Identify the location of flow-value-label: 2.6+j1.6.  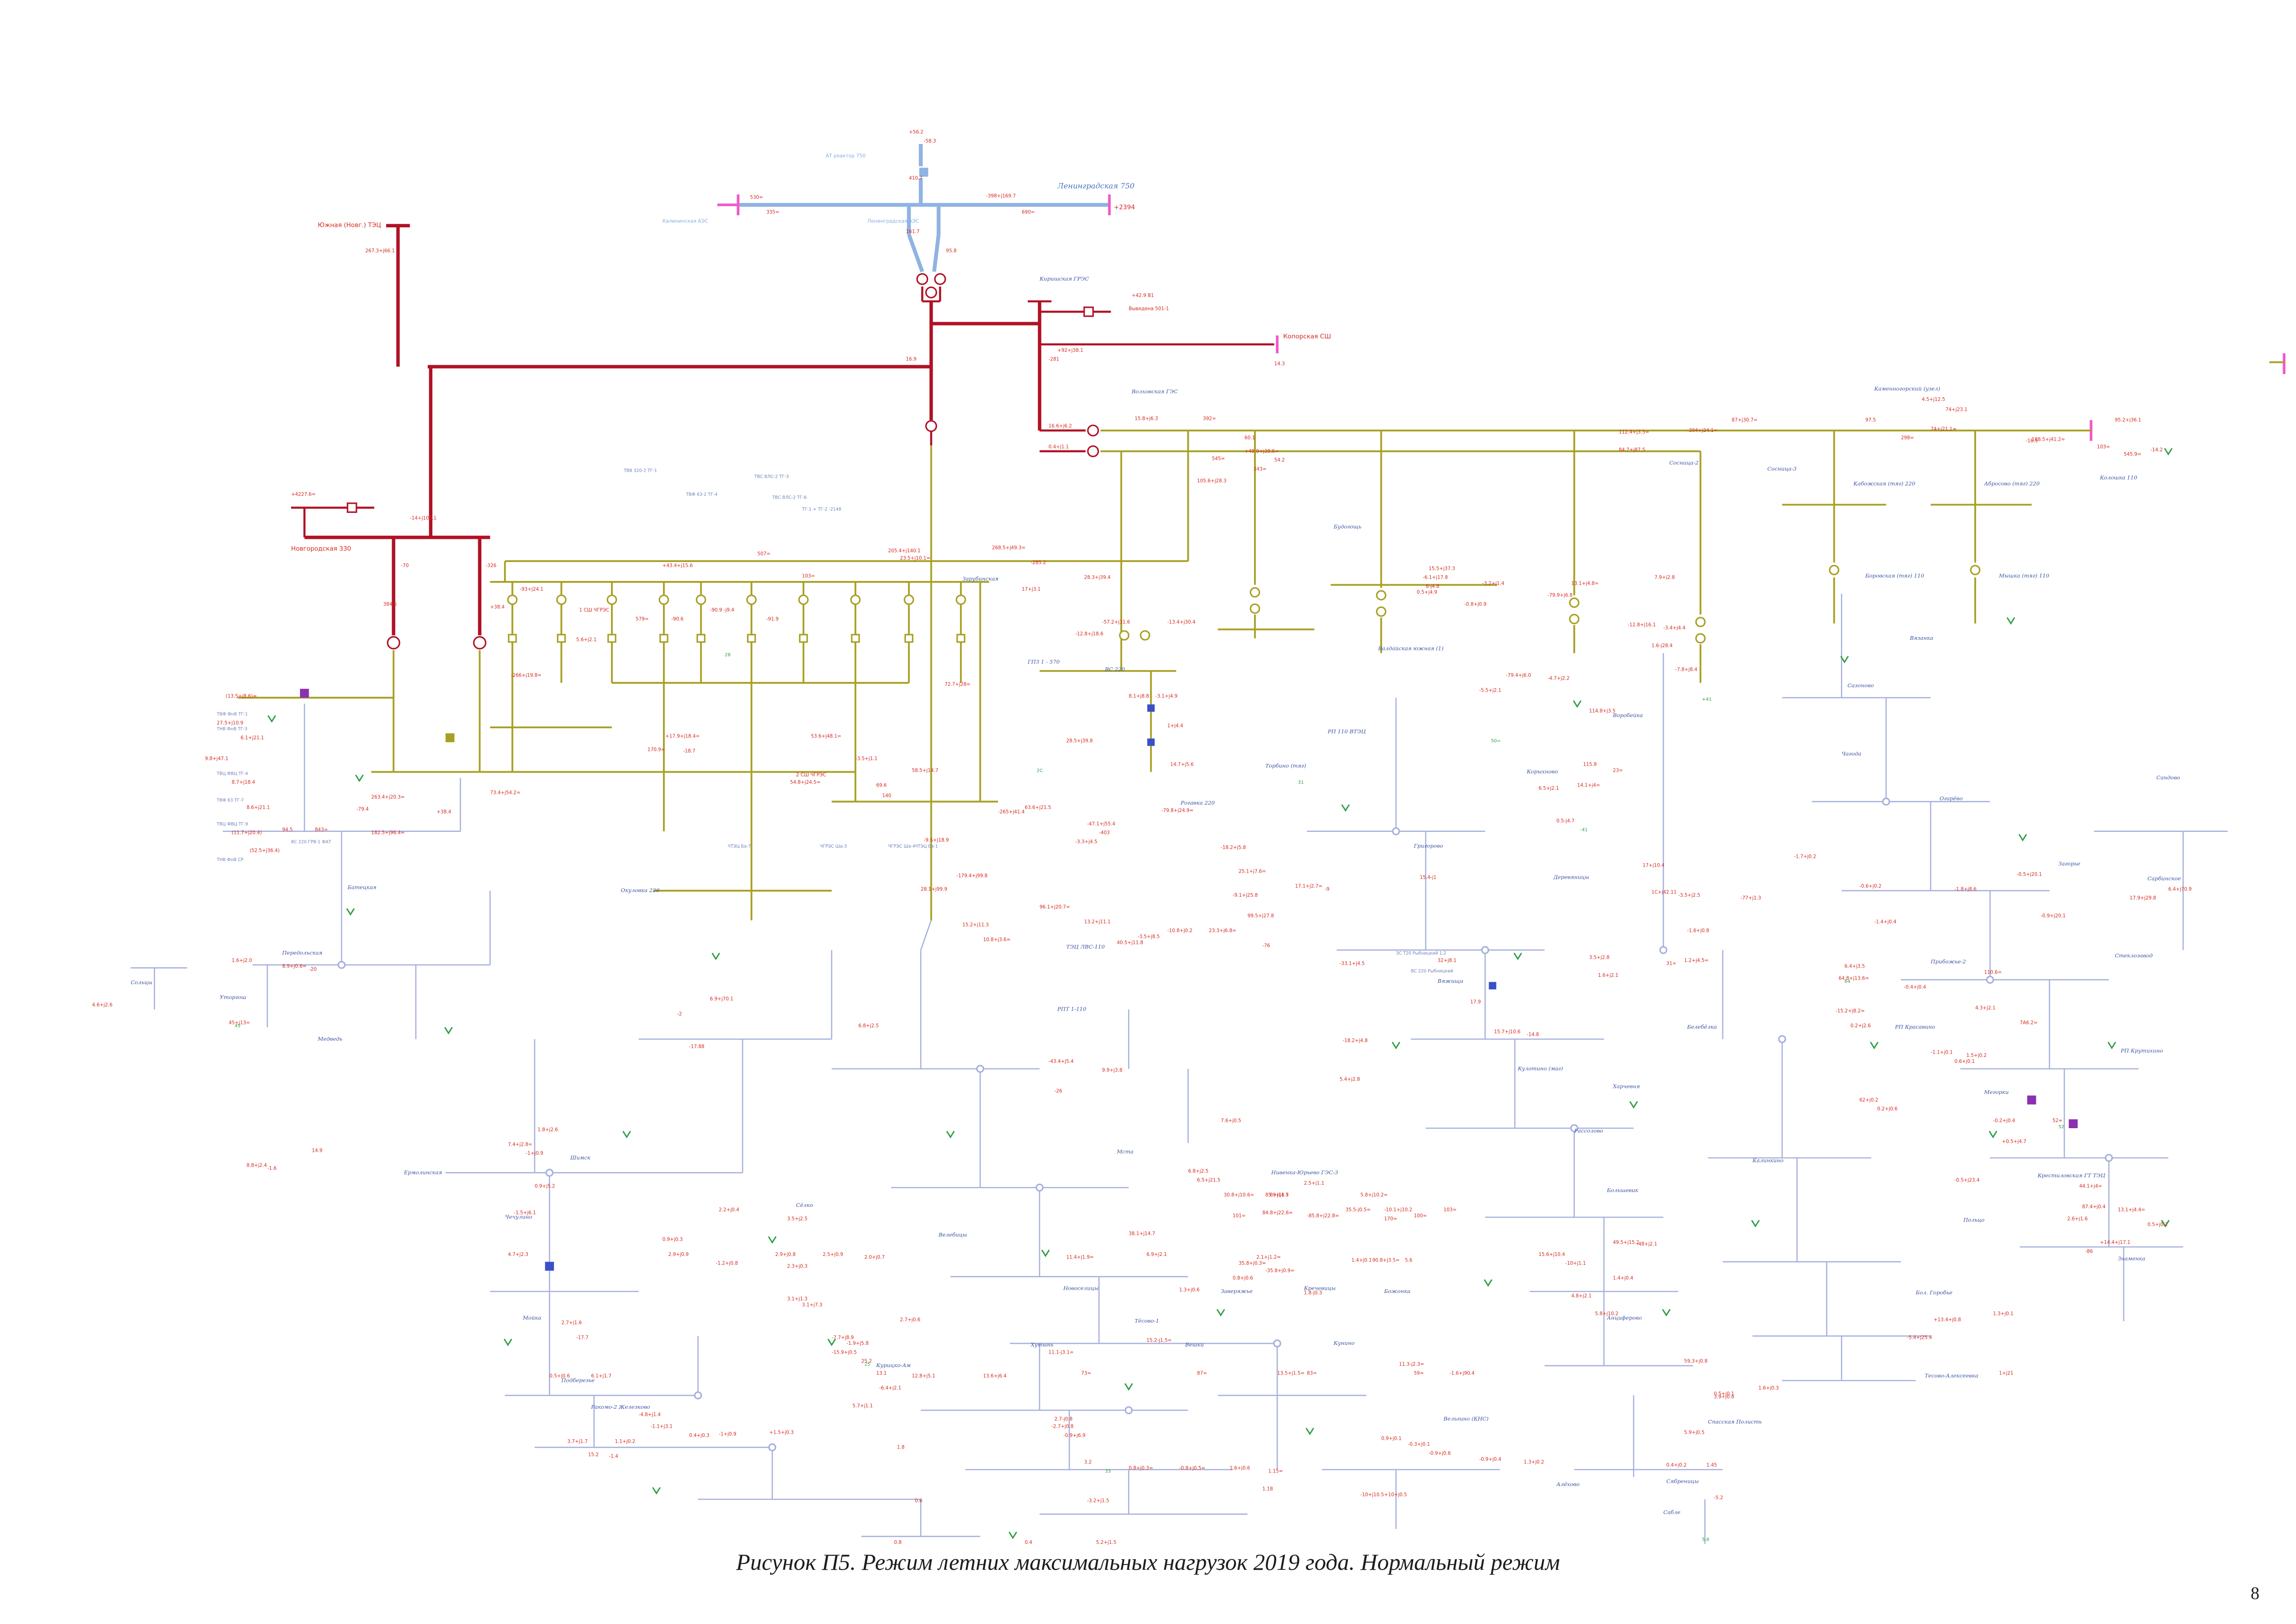
(2077, 1219).